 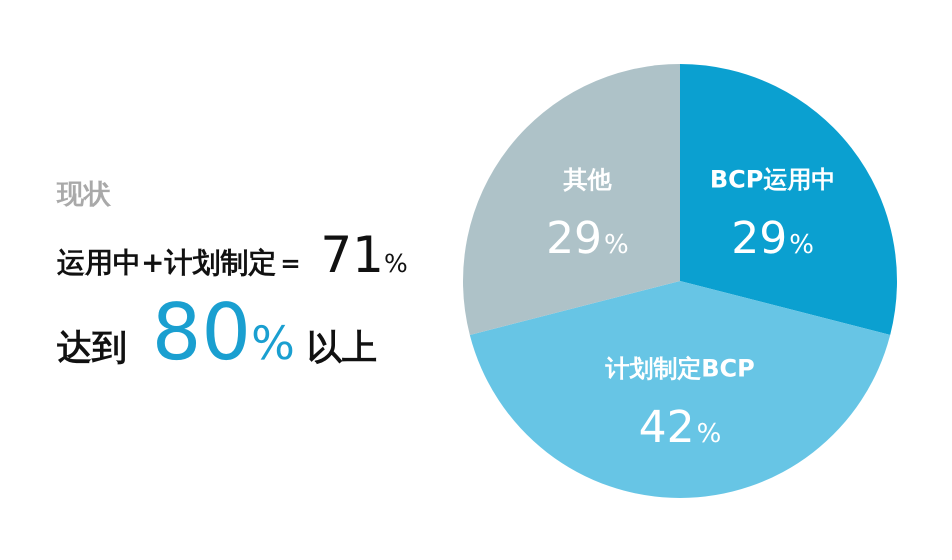 I want to click on text: 运用中+计划制定＝ 71%, so click(x=232, y=255).